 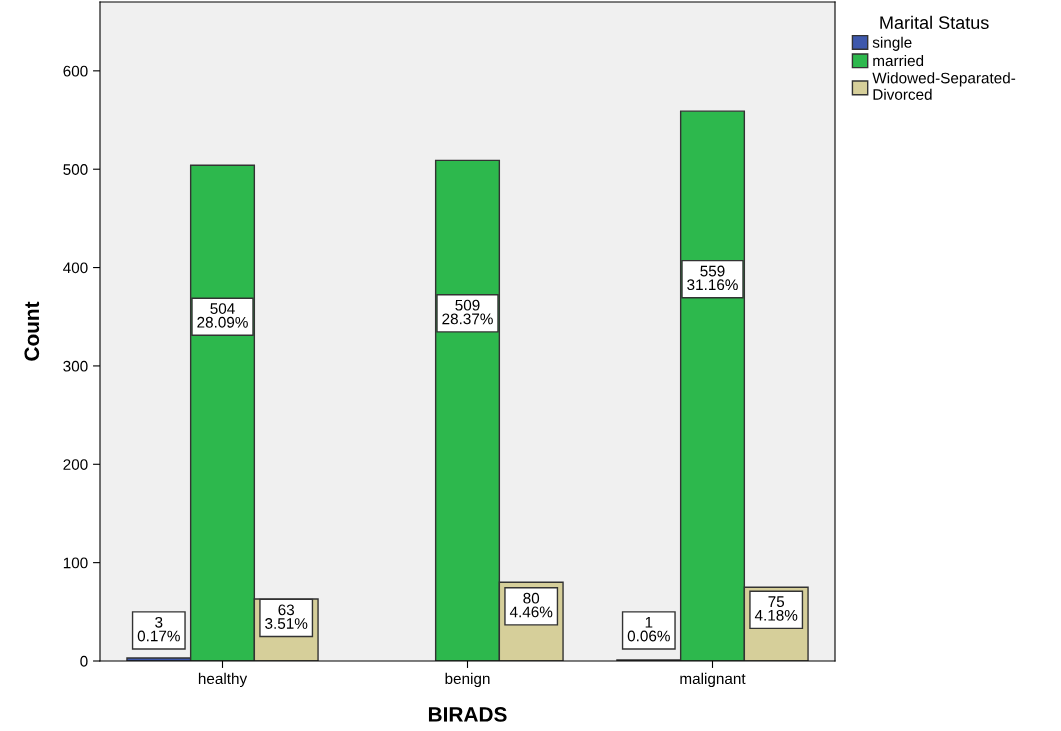 I want to click on data-label: 559 31.16%, so click(x=712, y=278).